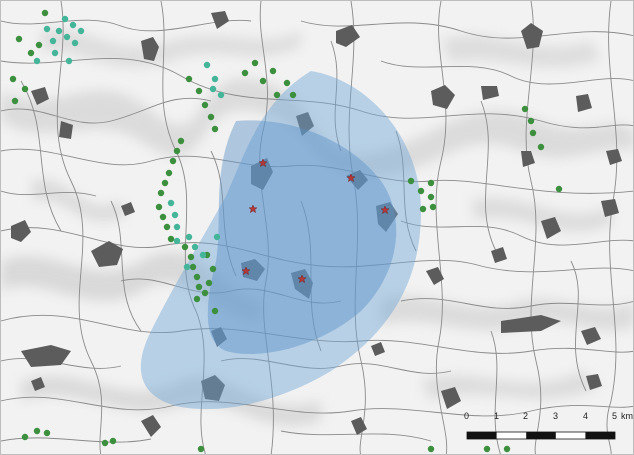  I want to click on scale-bar, so click(541, 435).